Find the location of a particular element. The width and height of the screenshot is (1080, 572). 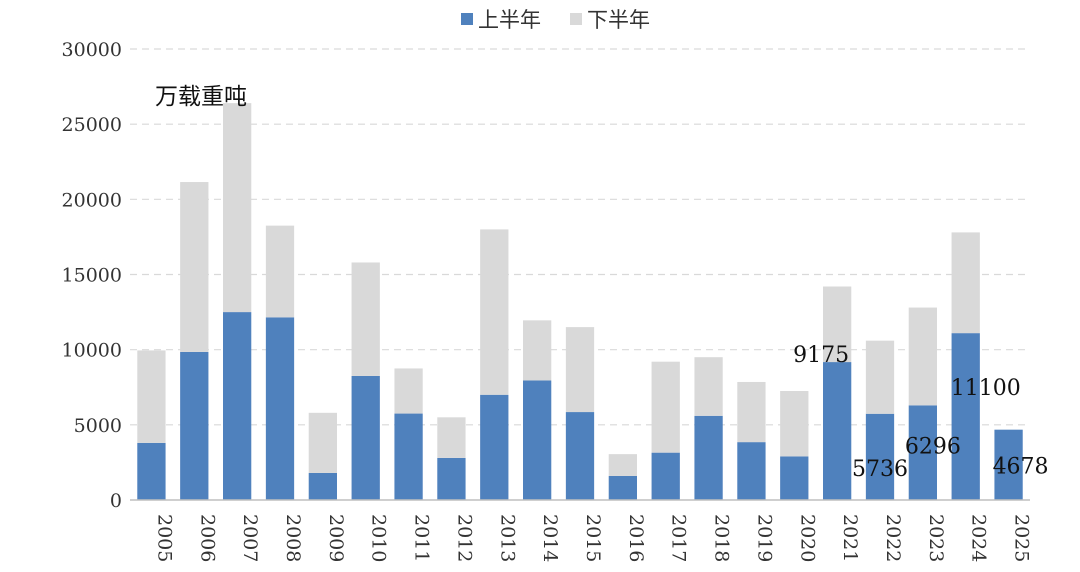

unit-label: 万载重吨 is located at coordinates (201, 97).